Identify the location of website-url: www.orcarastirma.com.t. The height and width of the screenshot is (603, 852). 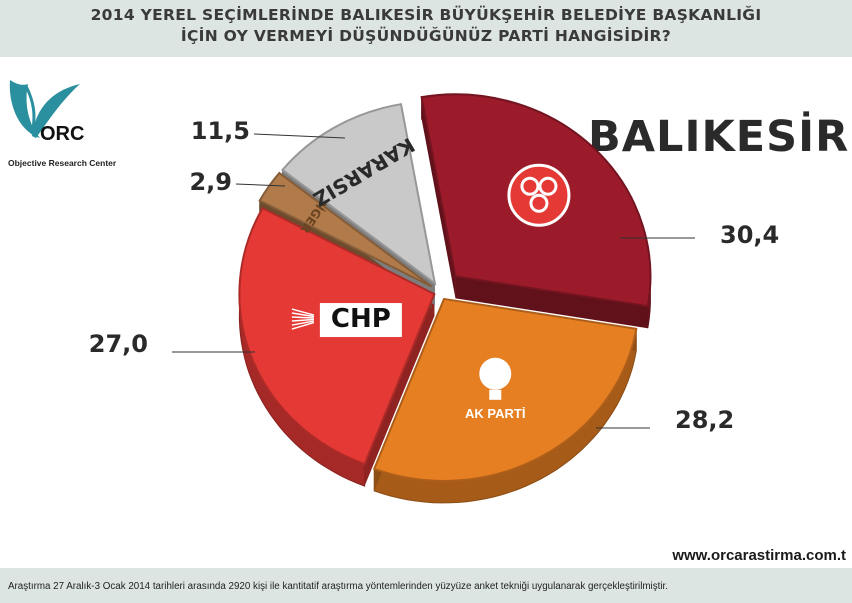
(759, 555).